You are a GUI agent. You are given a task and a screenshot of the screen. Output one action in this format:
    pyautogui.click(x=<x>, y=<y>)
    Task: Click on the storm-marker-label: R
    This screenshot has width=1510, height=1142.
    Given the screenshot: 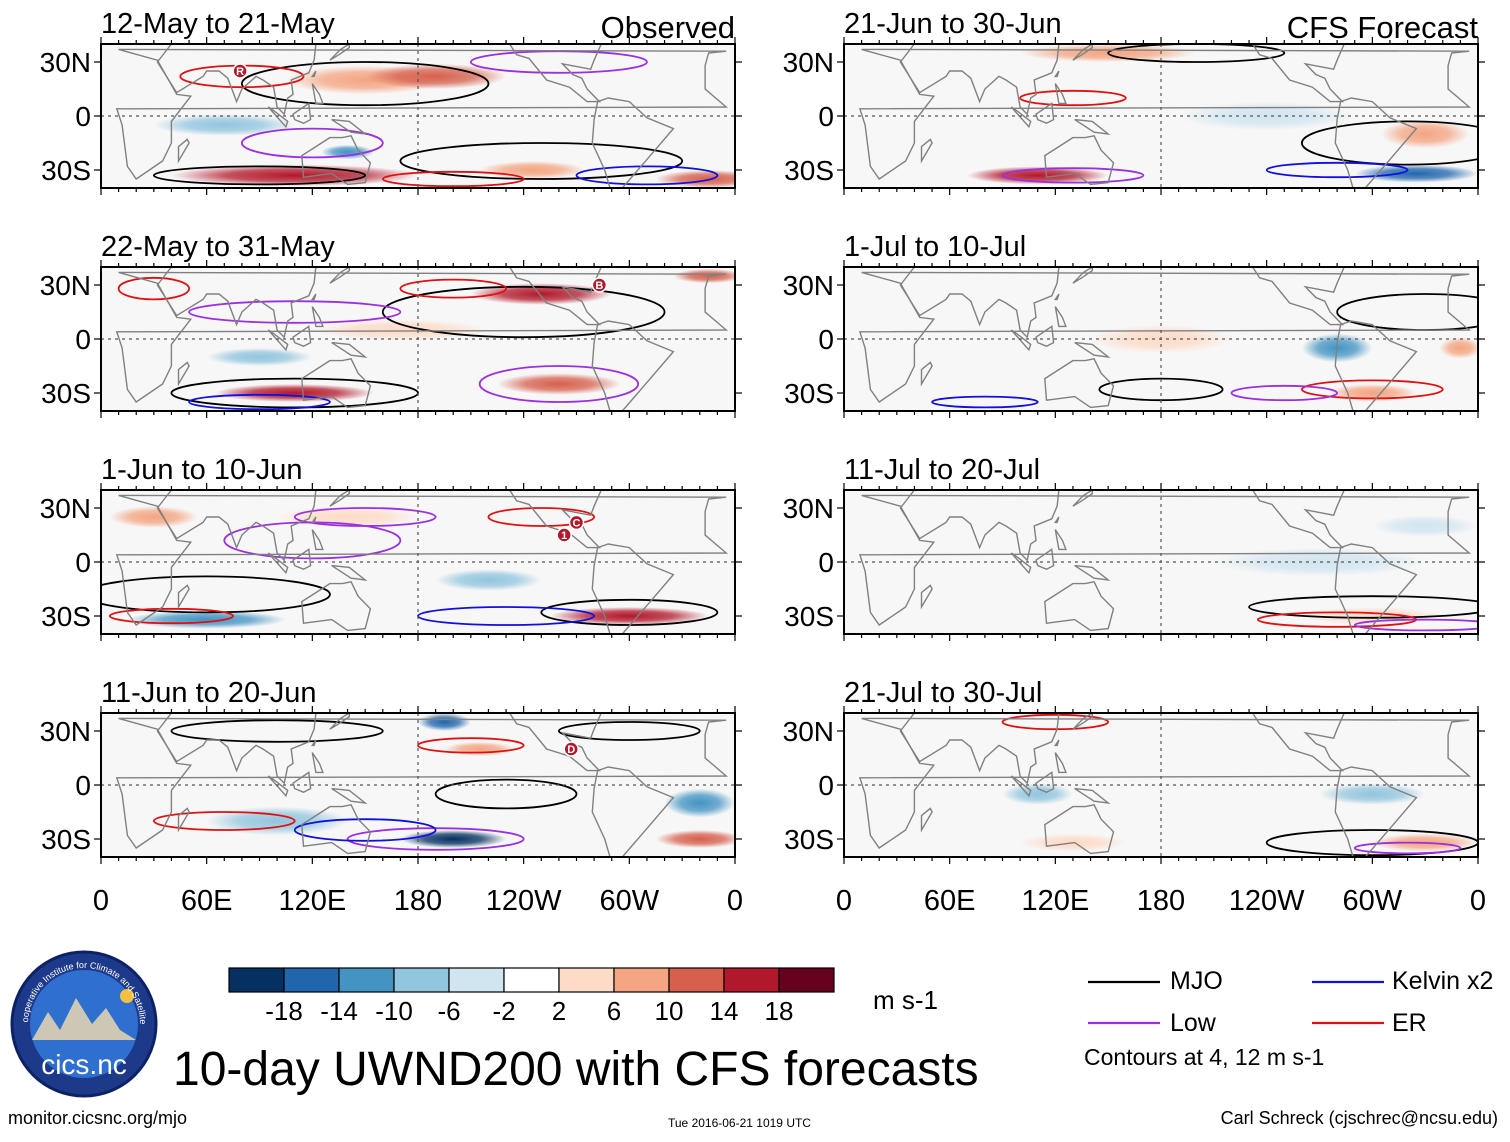 What is the action you would take?
    pyautogui.click(x=240, y=72)
    